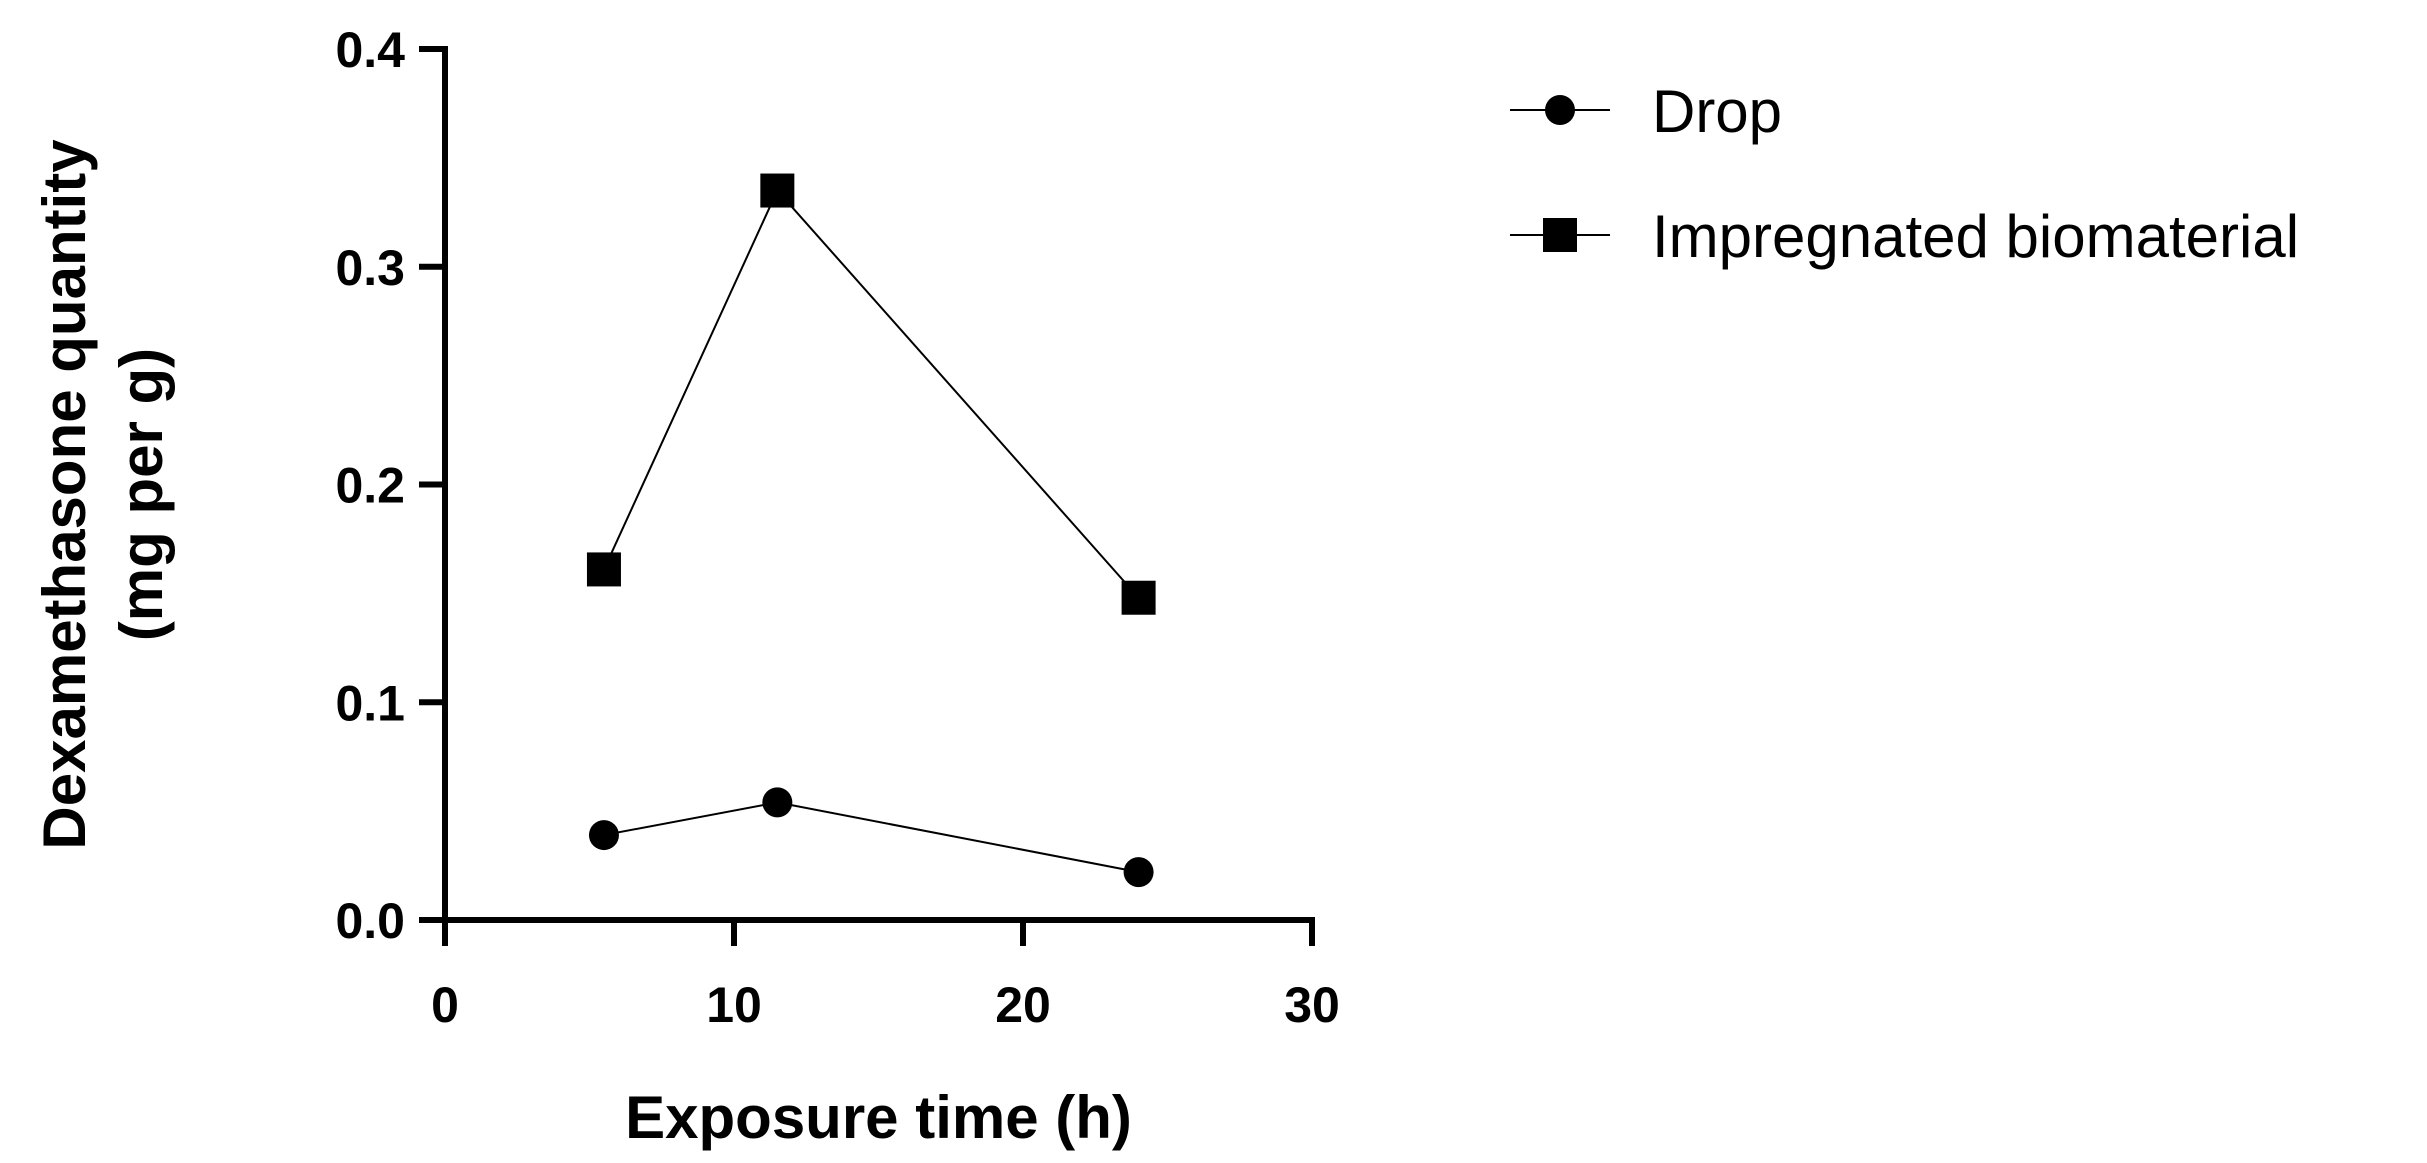  I want to click on legend-label: Impregnated biomaterial, so click(1975, 236).